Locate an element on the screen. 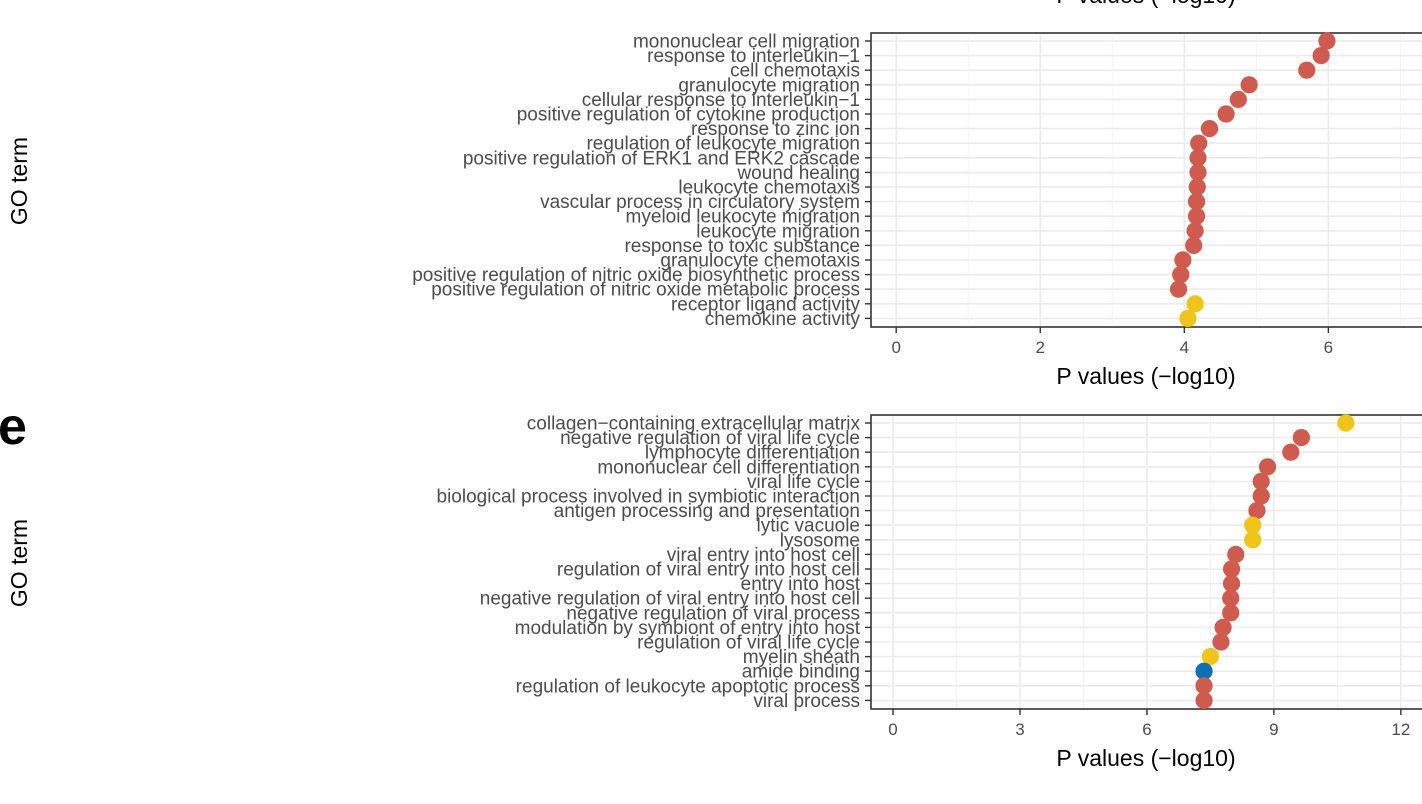  x-tick-label: 9 is located at coordinates (1273, 729).